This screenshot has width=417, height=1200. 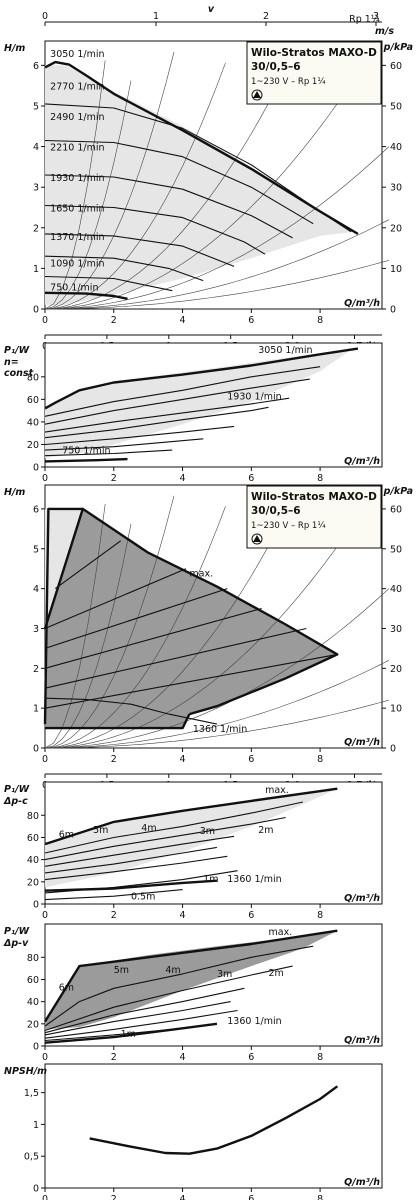 What do you see at coordinates (288, 526) in the screenshot?
I see `product-spec: 1~230 V – Rp 1¼` at bounding box center [288, 526].